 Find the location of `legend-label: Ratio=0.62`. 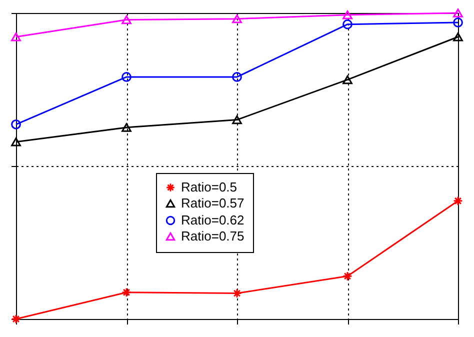

legend-label: Ratio=0.62 is located at coordinates (212, 220).